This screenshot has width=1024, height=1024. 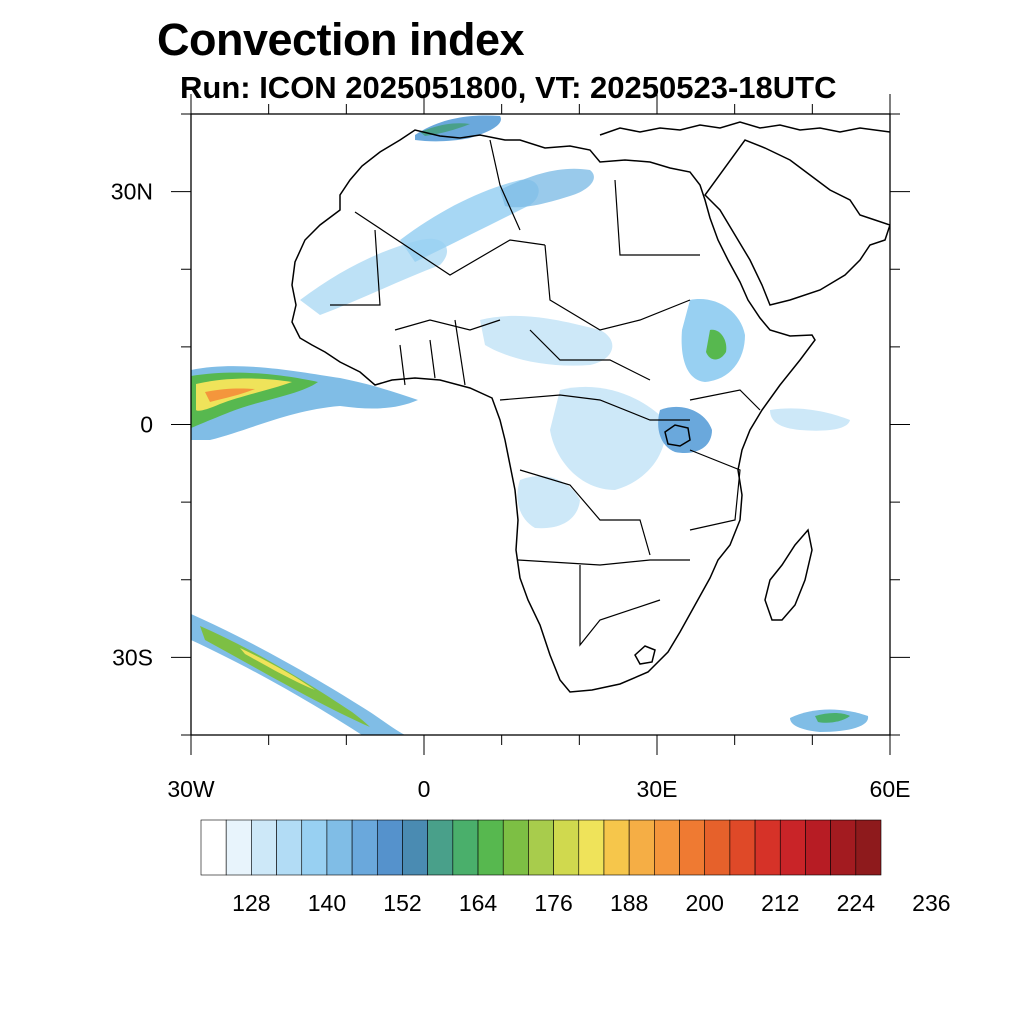 What do you see at coordinates (608, 438) in the screenshot?
I see `congo-basin-cells` at bounding box center [608, 438].